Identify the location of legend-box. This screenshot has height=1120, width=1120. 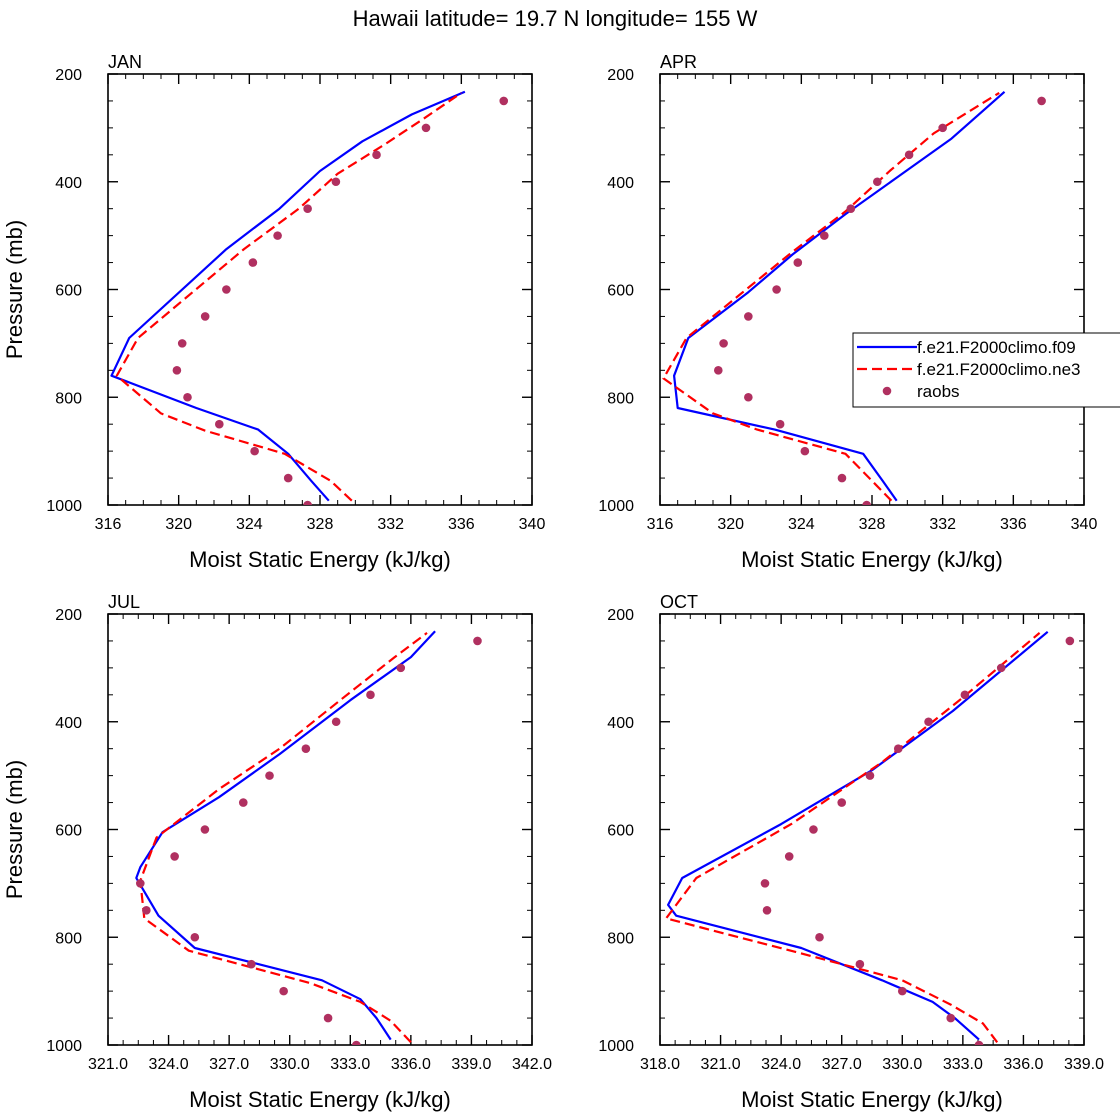
(986, 370).